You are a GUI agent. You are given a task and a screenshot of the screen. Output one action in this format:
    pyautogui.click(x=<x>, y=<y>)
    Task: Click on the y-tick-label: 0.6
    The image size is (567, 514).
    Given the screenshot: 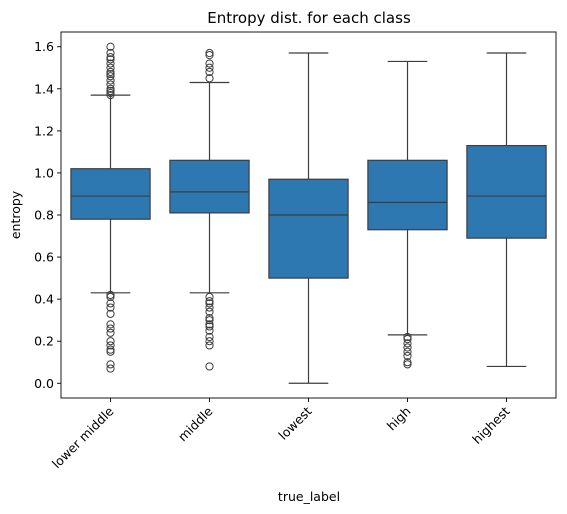 What is the action you would take?
    pyautogui.click(x=44, y=257)
    